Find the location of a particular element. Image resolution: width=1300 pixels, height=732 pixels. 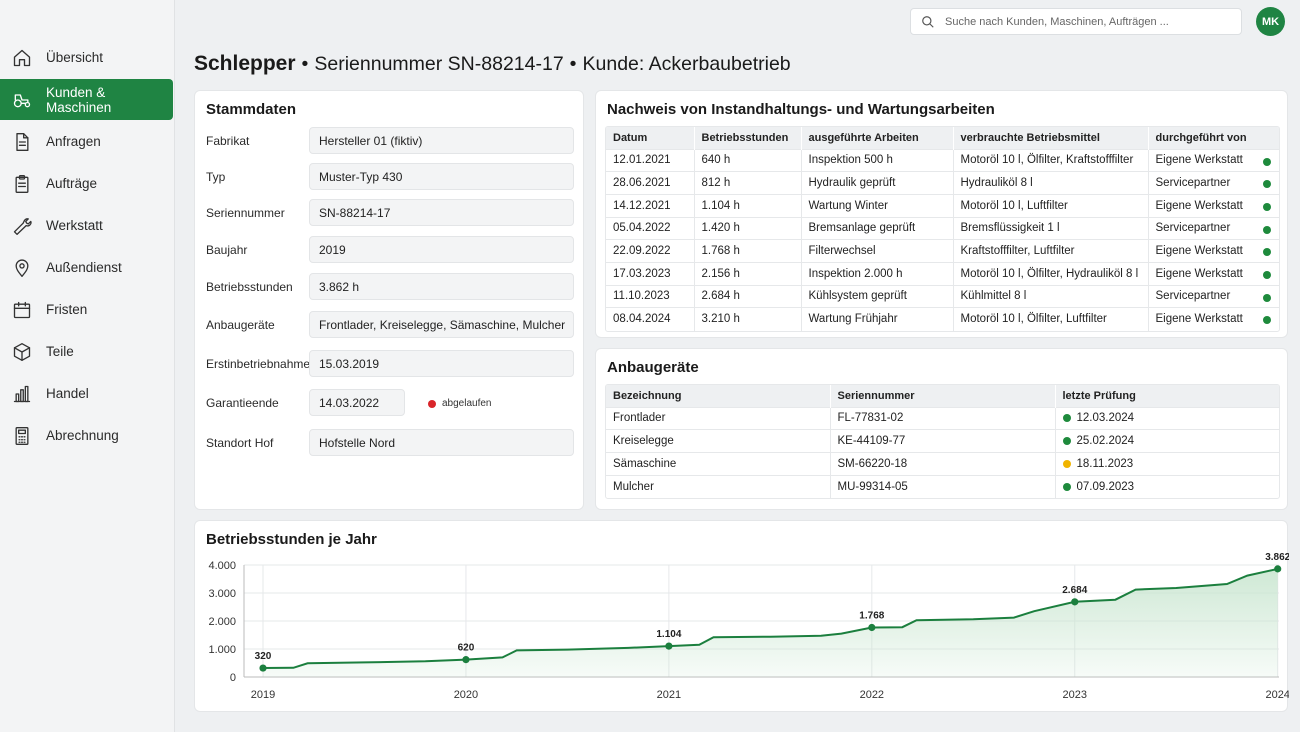

sidebar-item-anfragen: Anfragen is located at coordinates (86, 141).